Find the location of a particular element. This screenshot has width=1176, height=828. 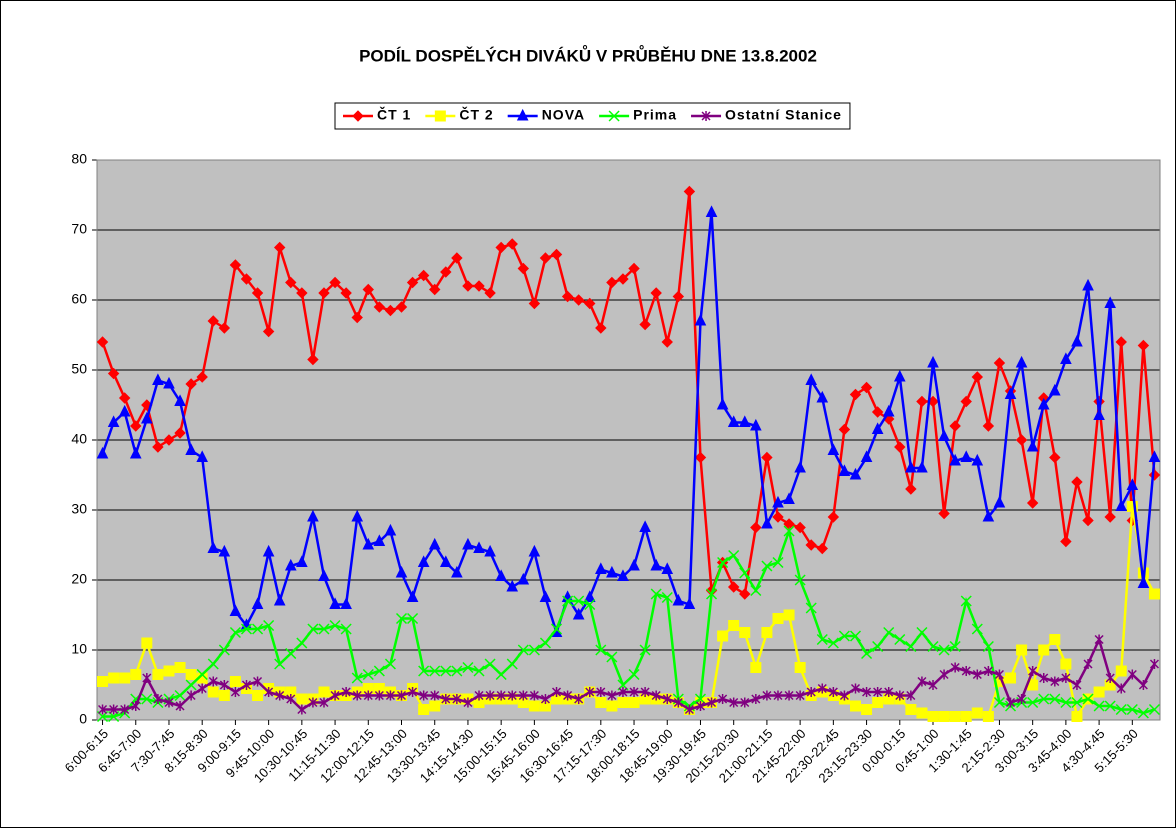

y-tick-label: 70 is located at coordinates (79, 229).